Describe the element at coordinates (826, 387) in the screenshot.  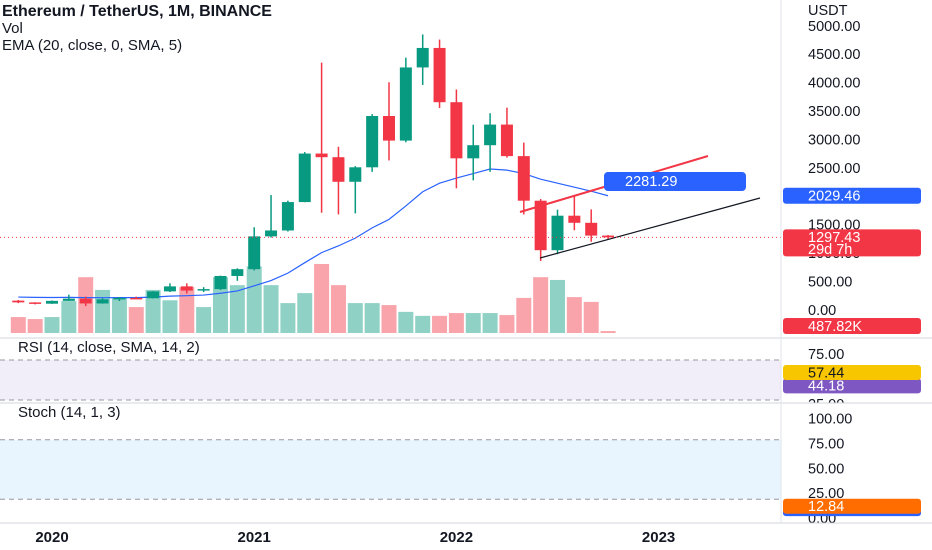
I see `price-tag-label: 44.18` at that location.